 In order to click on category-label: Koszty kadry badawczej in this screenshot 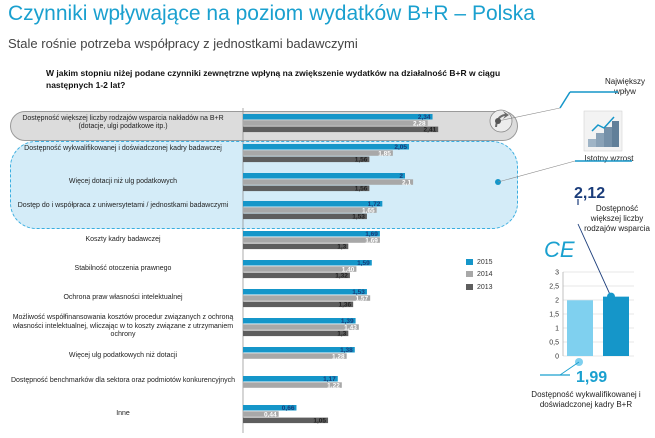, I will do `click(123, 239)`.